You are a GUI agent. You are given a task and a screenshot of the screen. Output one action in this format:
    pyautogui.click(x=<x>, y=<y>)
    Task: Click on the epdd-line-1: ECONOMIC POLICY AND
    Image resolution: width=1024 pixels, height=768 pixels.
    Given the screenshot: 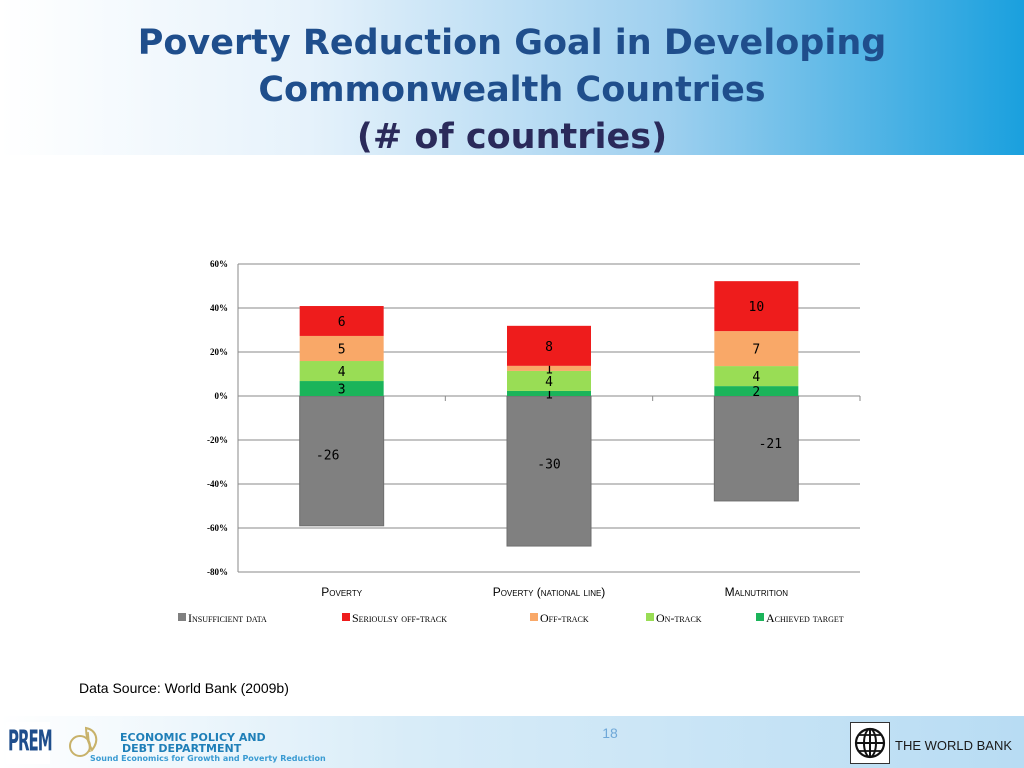 What is the action you would take?
    pyautogui.click(x=193, y=737)
    